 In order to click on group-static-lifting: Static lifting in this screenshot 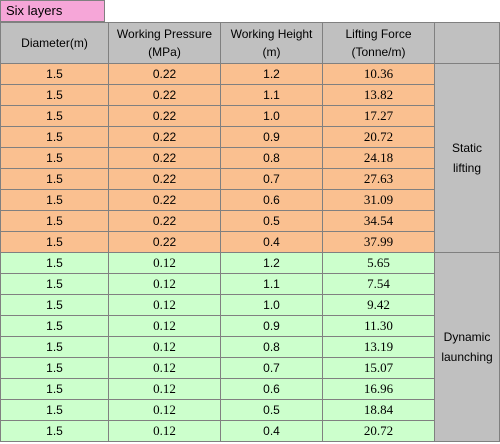, I will do `click(467, 158)`.